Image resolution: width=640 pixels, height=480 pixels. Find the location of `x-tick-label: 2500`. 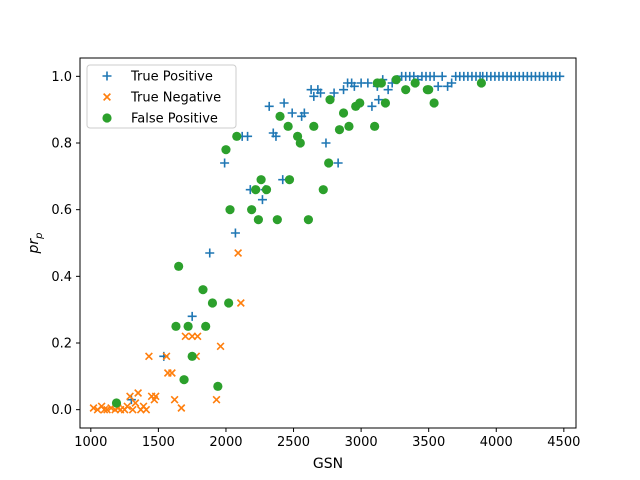

x-tick-label: 2500 is located at coordinates (293, 442).